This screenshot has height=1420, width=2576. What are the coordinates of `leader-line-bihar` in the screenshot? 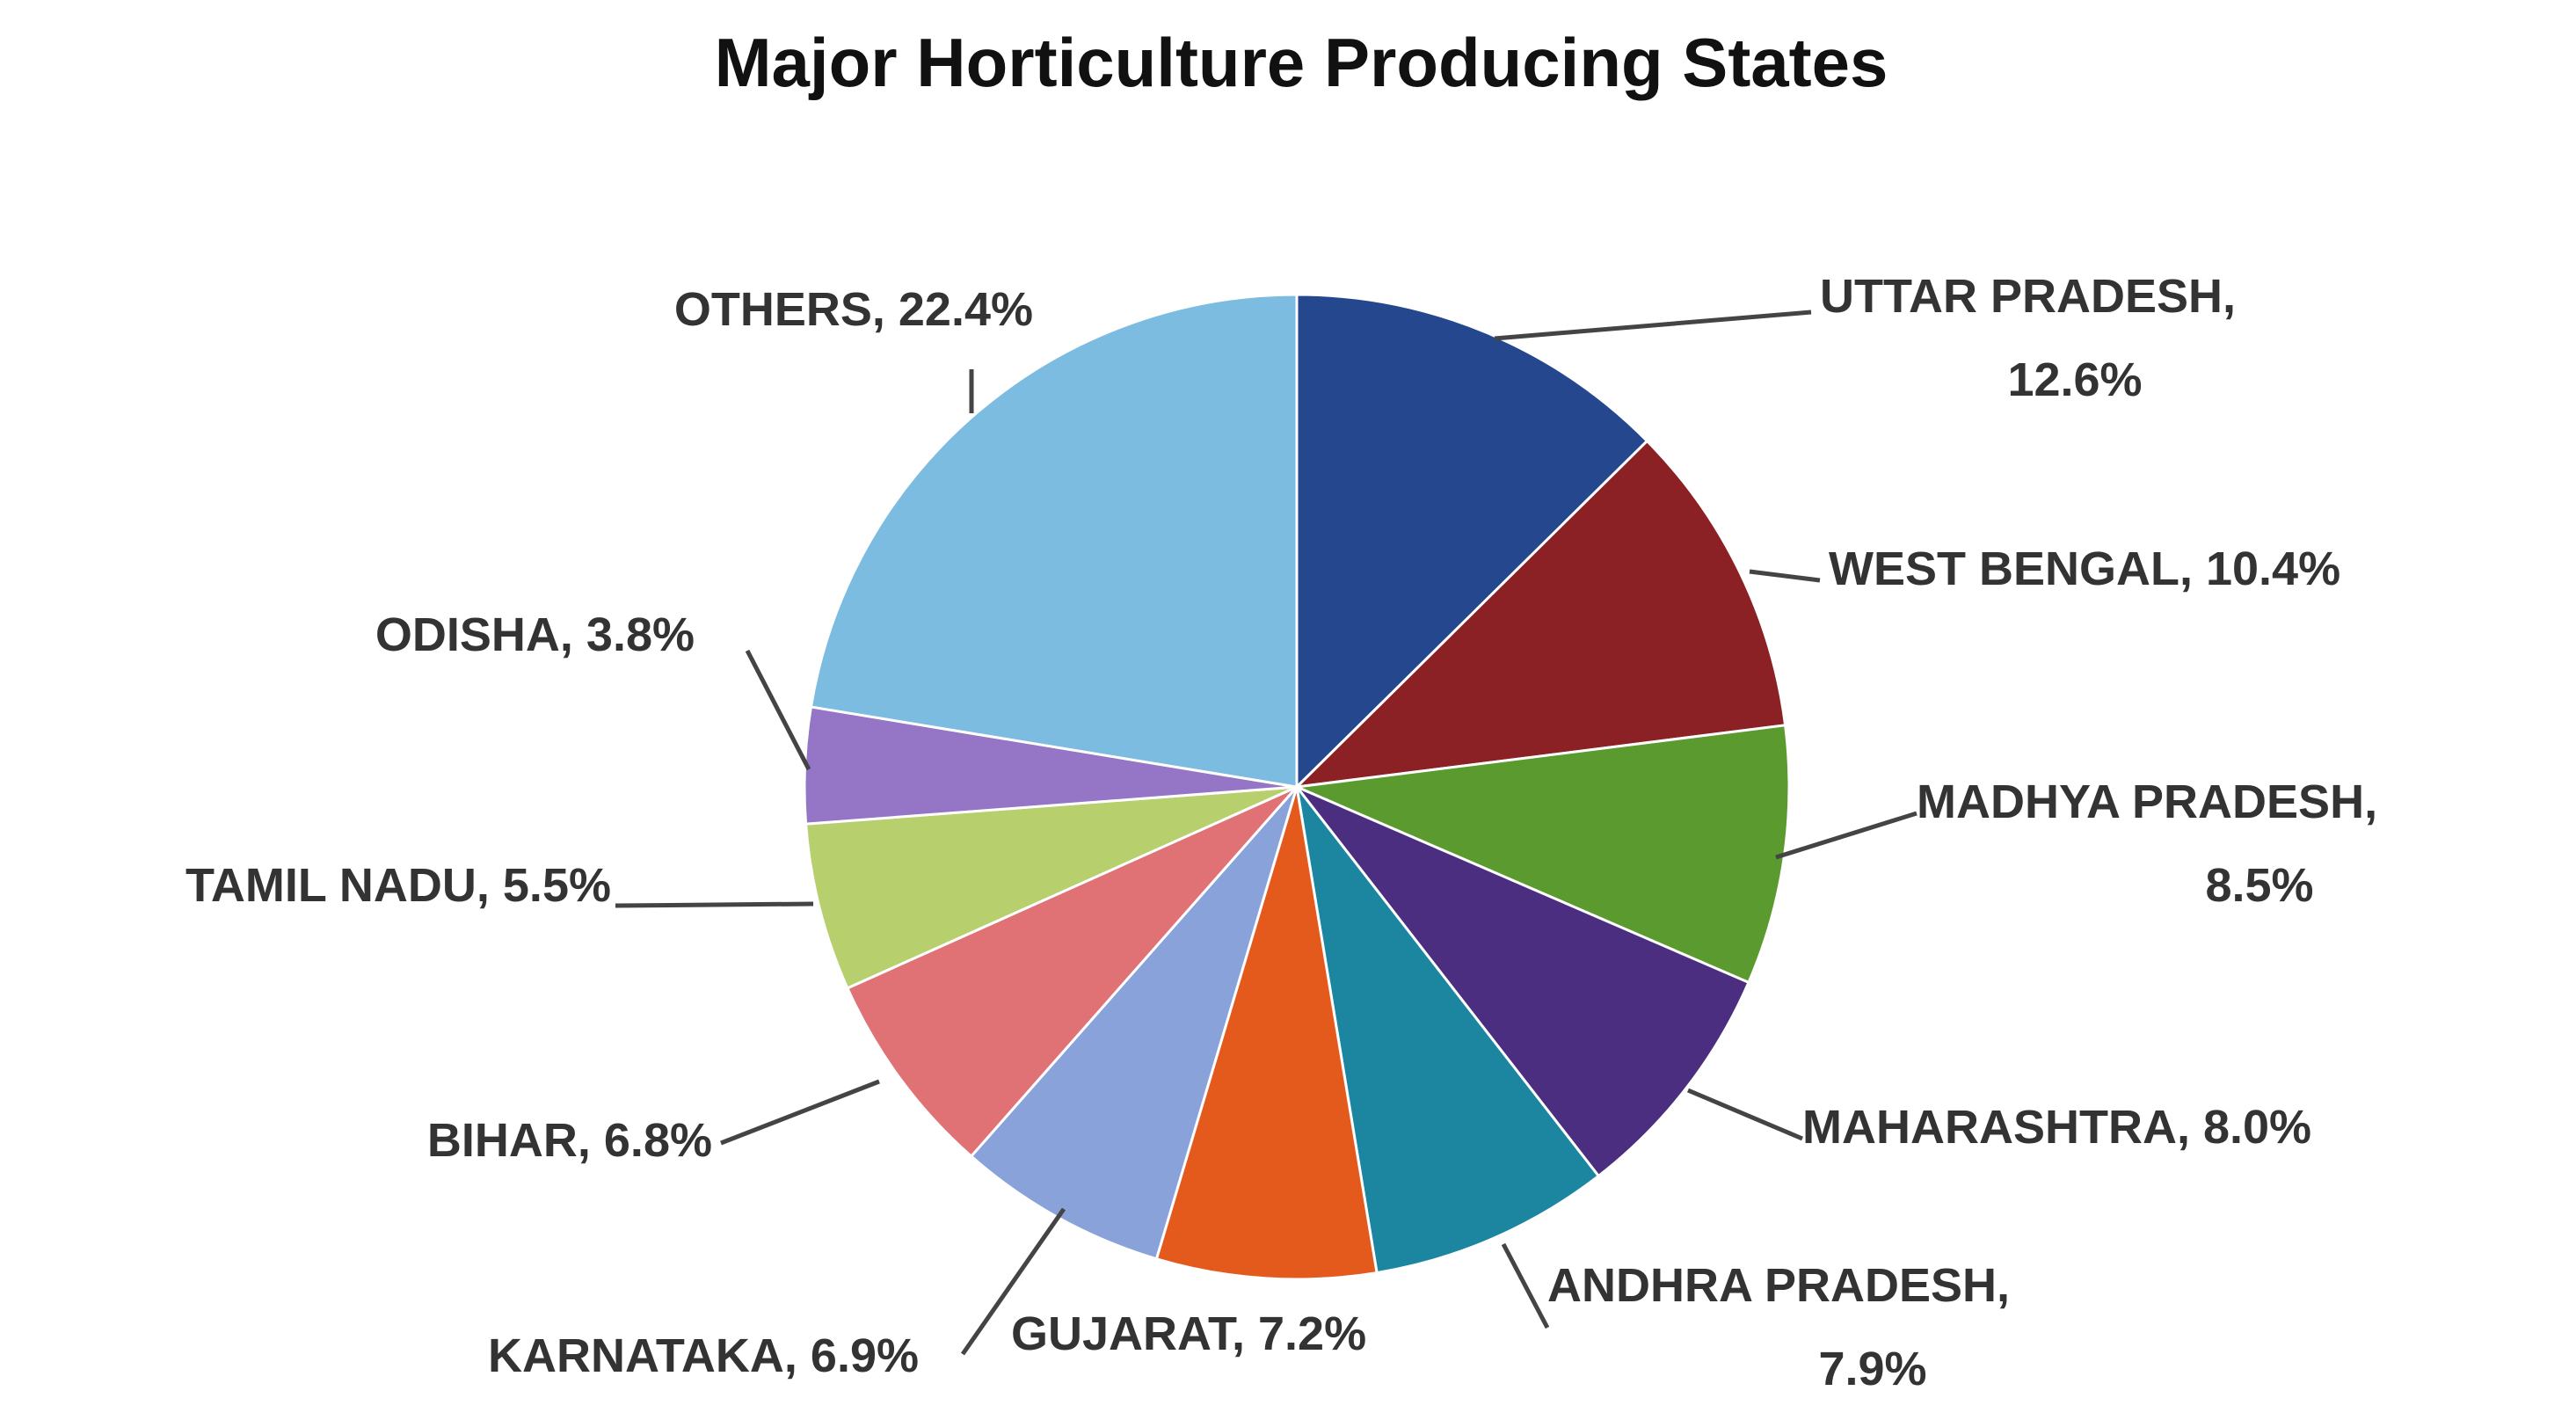 It's located at (800, 1112).